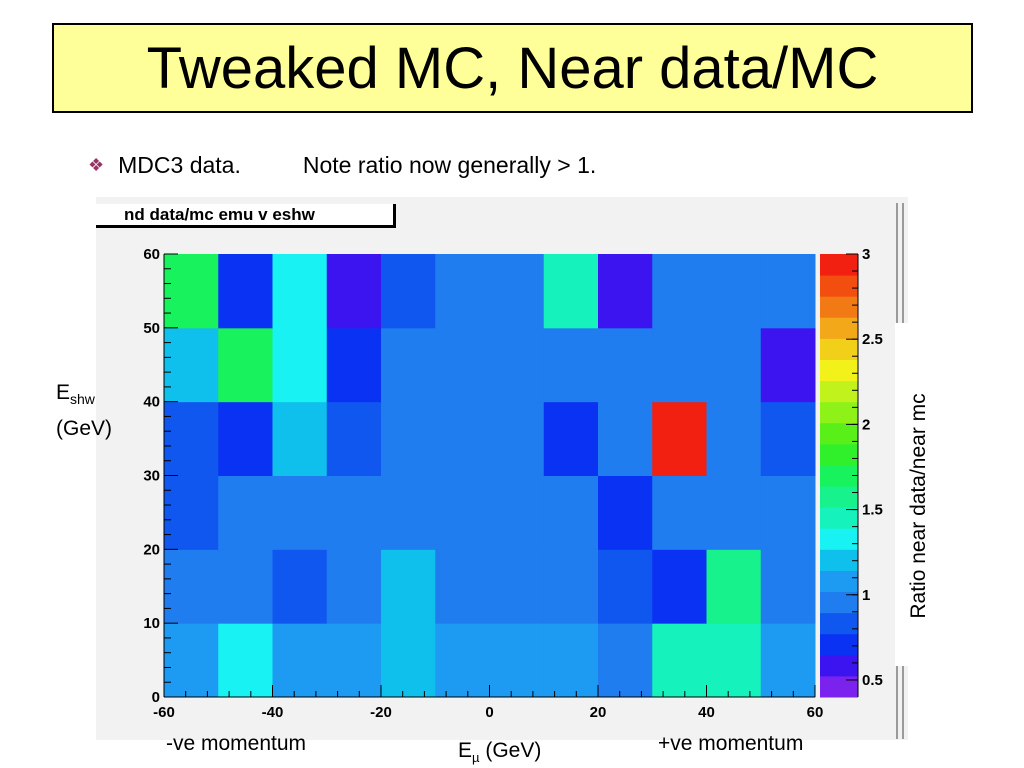  What do you see at coordinates (731, 743) in the screenshot?
I see `positive-momentum-label: +ve momentum` at bounding box center [731, 743].